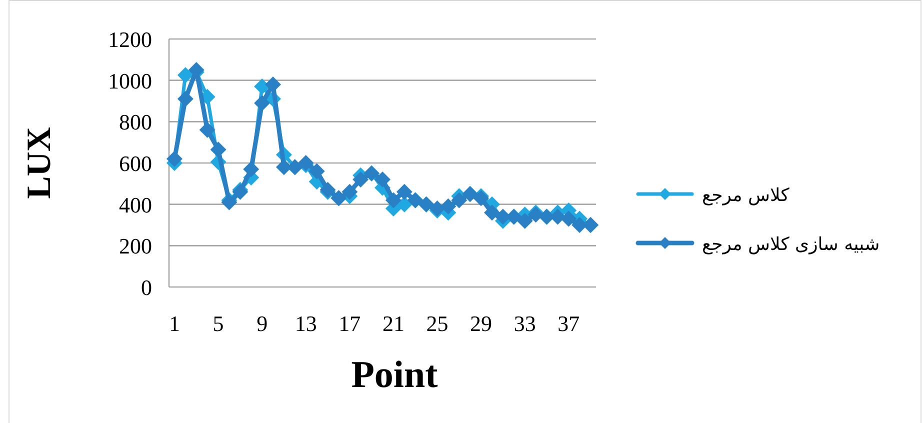 This screenshot has width=922, height=423. Describe the element at coordinates (146, 287) in the screenshot. I see `y-tick-label: 0` at that location.